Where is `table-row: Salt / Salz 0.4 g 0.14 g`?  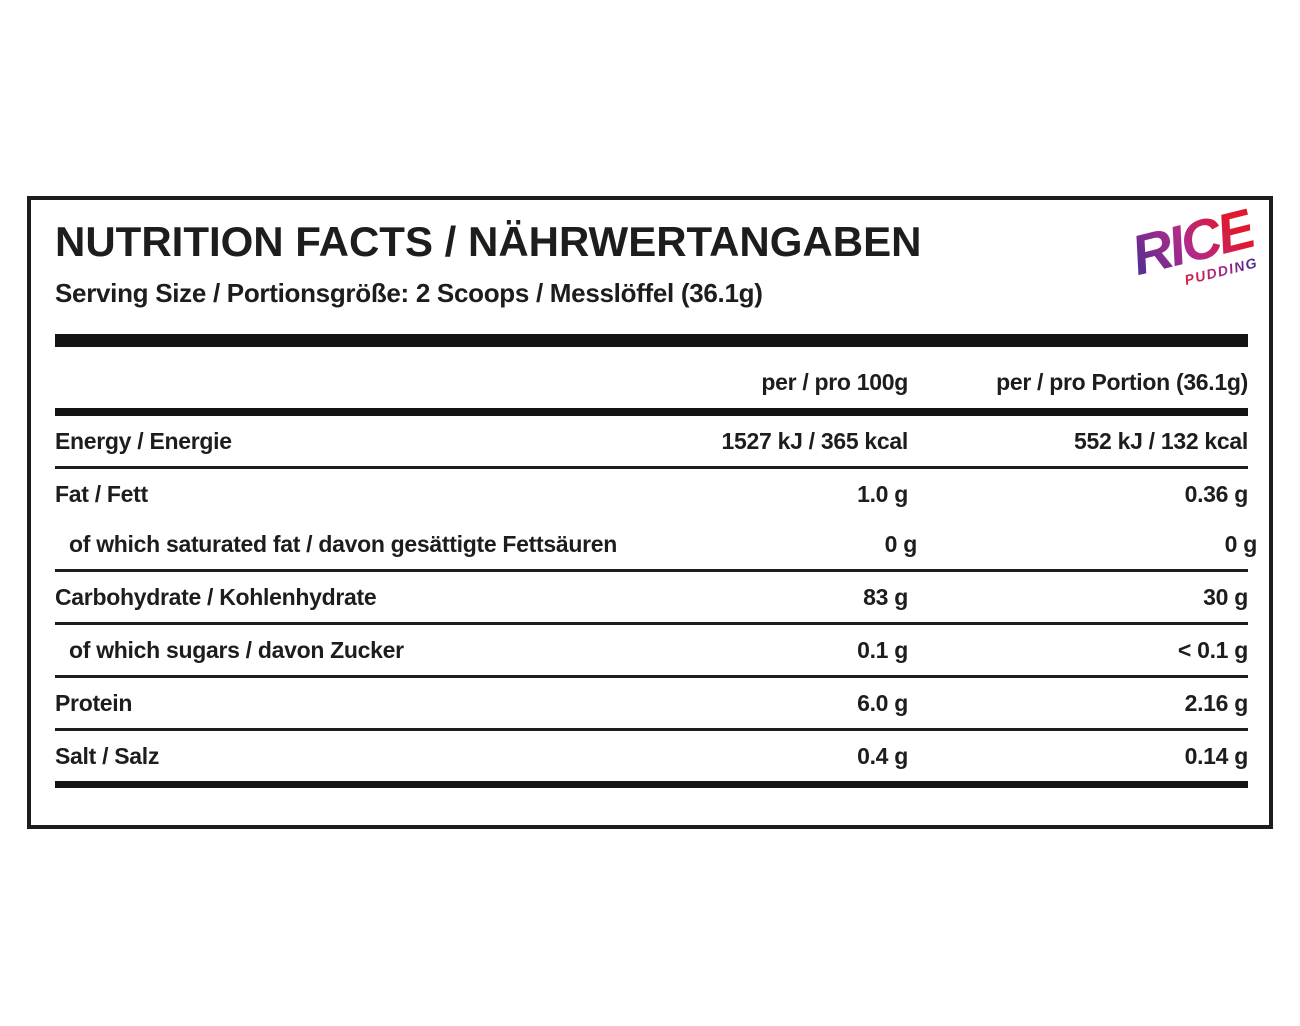 table-row: Salt / Salz 0.4 g 0.14 g is located at coordinates (651, 756).